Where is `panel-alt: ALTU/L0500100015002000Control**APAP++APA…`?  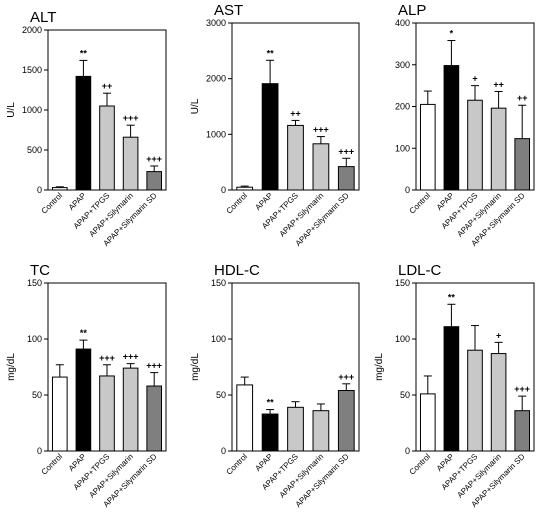 panel-alt: ALTU/L0500100015002000Control**APAP++APA… is located at coordinates (86, 128).